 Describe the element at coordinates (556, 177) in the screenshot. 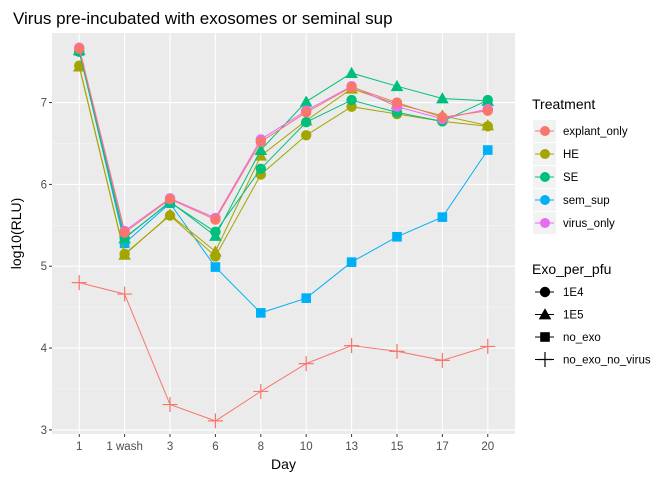

I see `legend-item: SE` at that location.